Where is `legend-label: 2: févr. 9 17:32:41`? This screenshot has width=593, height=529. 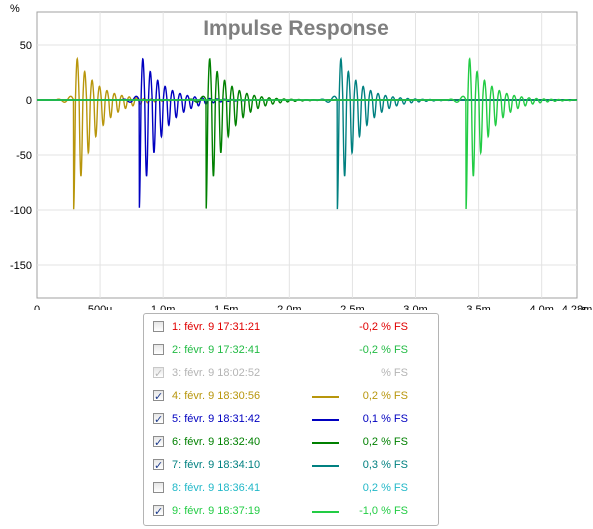
legend-label: 2: févr. 9 17:32:41 is located at coordinates (216, 350).